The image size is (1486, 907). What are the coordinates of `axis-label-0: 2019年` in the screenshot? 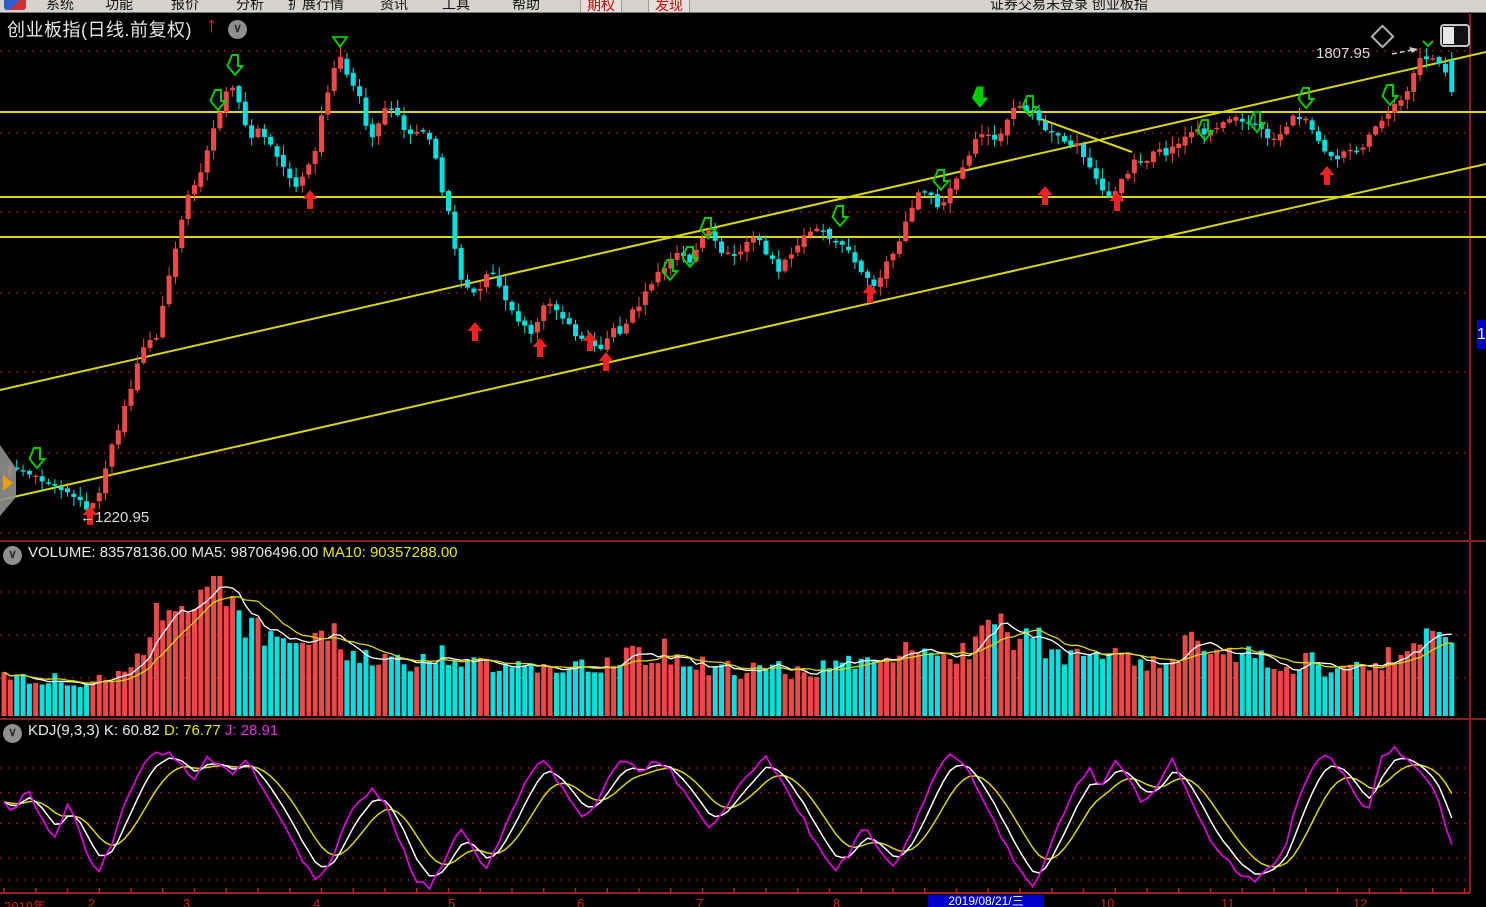 It's located at (25, 903).